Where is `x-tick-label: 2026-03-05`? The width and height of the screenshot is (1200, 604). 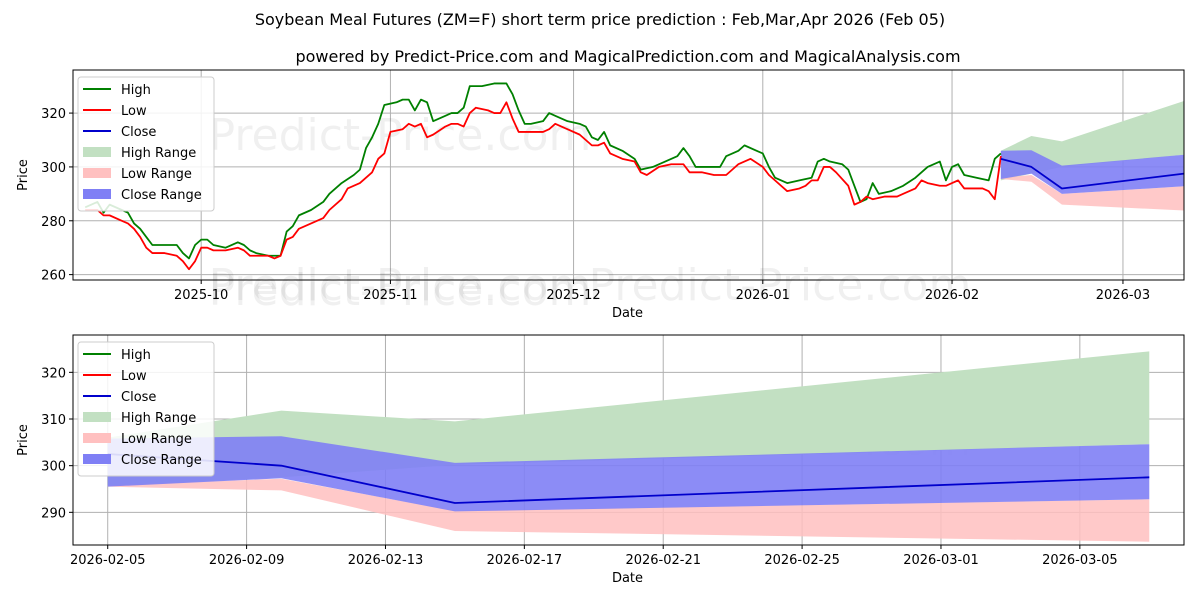
x-tick-label: 2026-03-05 is located at coordinates (1080, 560).